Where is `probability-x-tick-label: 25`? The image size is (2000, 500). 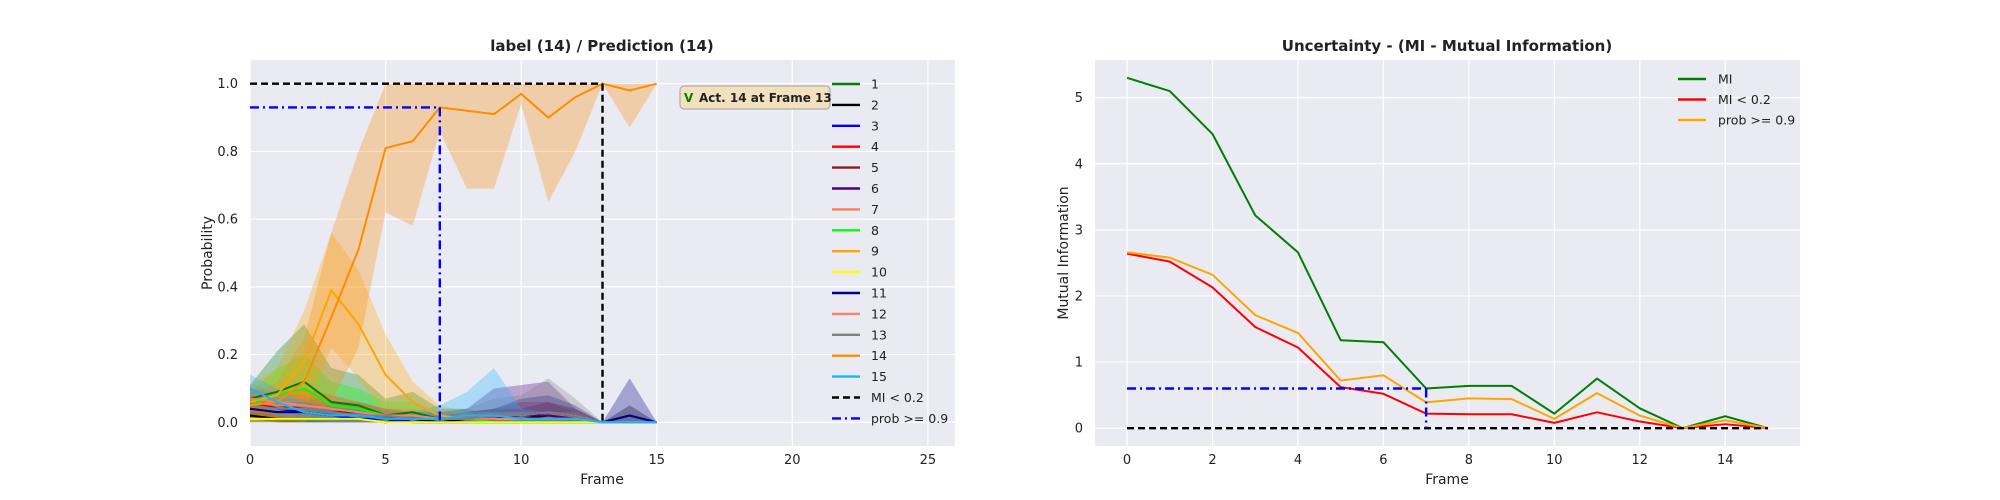
probability-x-tick-label: 25 is located at coordinates (928, 460).